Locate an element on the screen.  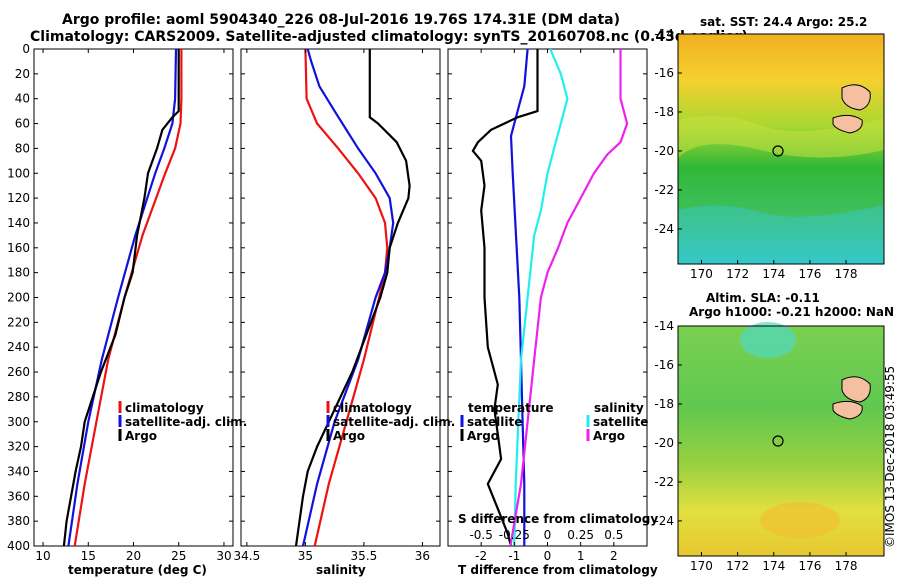
series-line-t-satellite is located at coordinates (519, 297).